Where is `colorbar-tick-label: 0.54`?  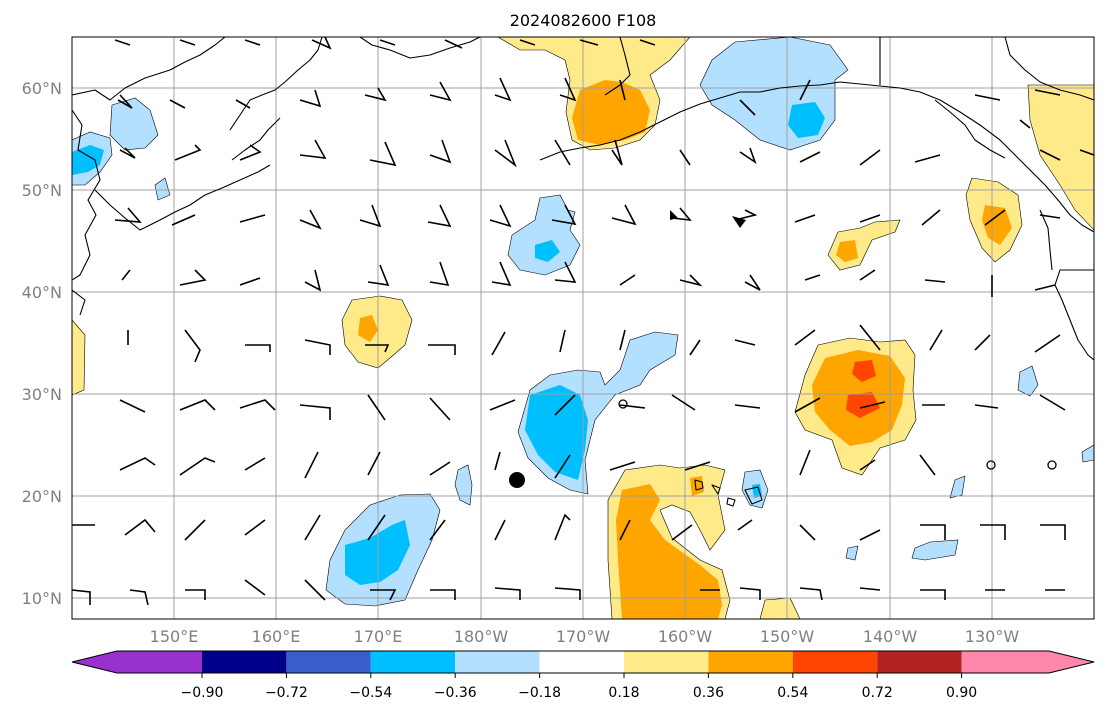
colorbar-tick-label: 0.54 is located at coordinates (792, 693).